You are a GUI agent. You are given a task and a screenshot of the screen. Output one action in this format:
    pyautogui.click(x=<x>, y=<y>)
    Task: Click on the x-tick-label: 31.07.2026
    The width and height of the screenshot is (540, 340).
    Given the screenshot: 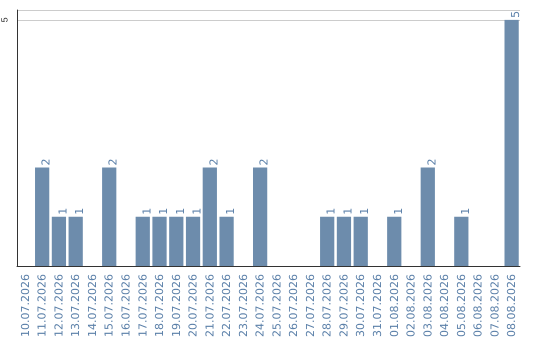 What is the action you would take?
    pyautogui.click(x=377, y=306)
    